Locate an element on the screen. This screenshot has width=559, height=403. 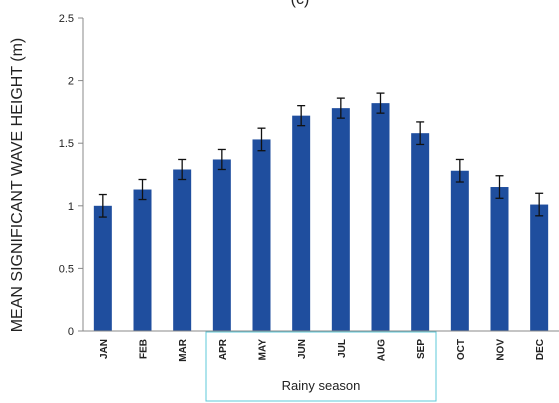
bar-mar is located at coordinates (182, 250).